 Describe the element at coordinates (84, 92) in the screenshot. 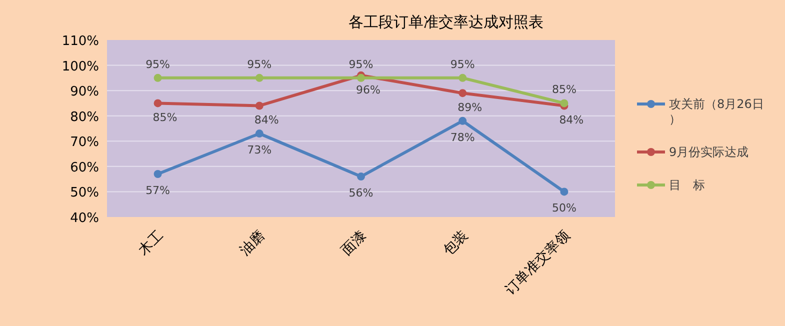

I see `y-tick-label: 90%` at that location.